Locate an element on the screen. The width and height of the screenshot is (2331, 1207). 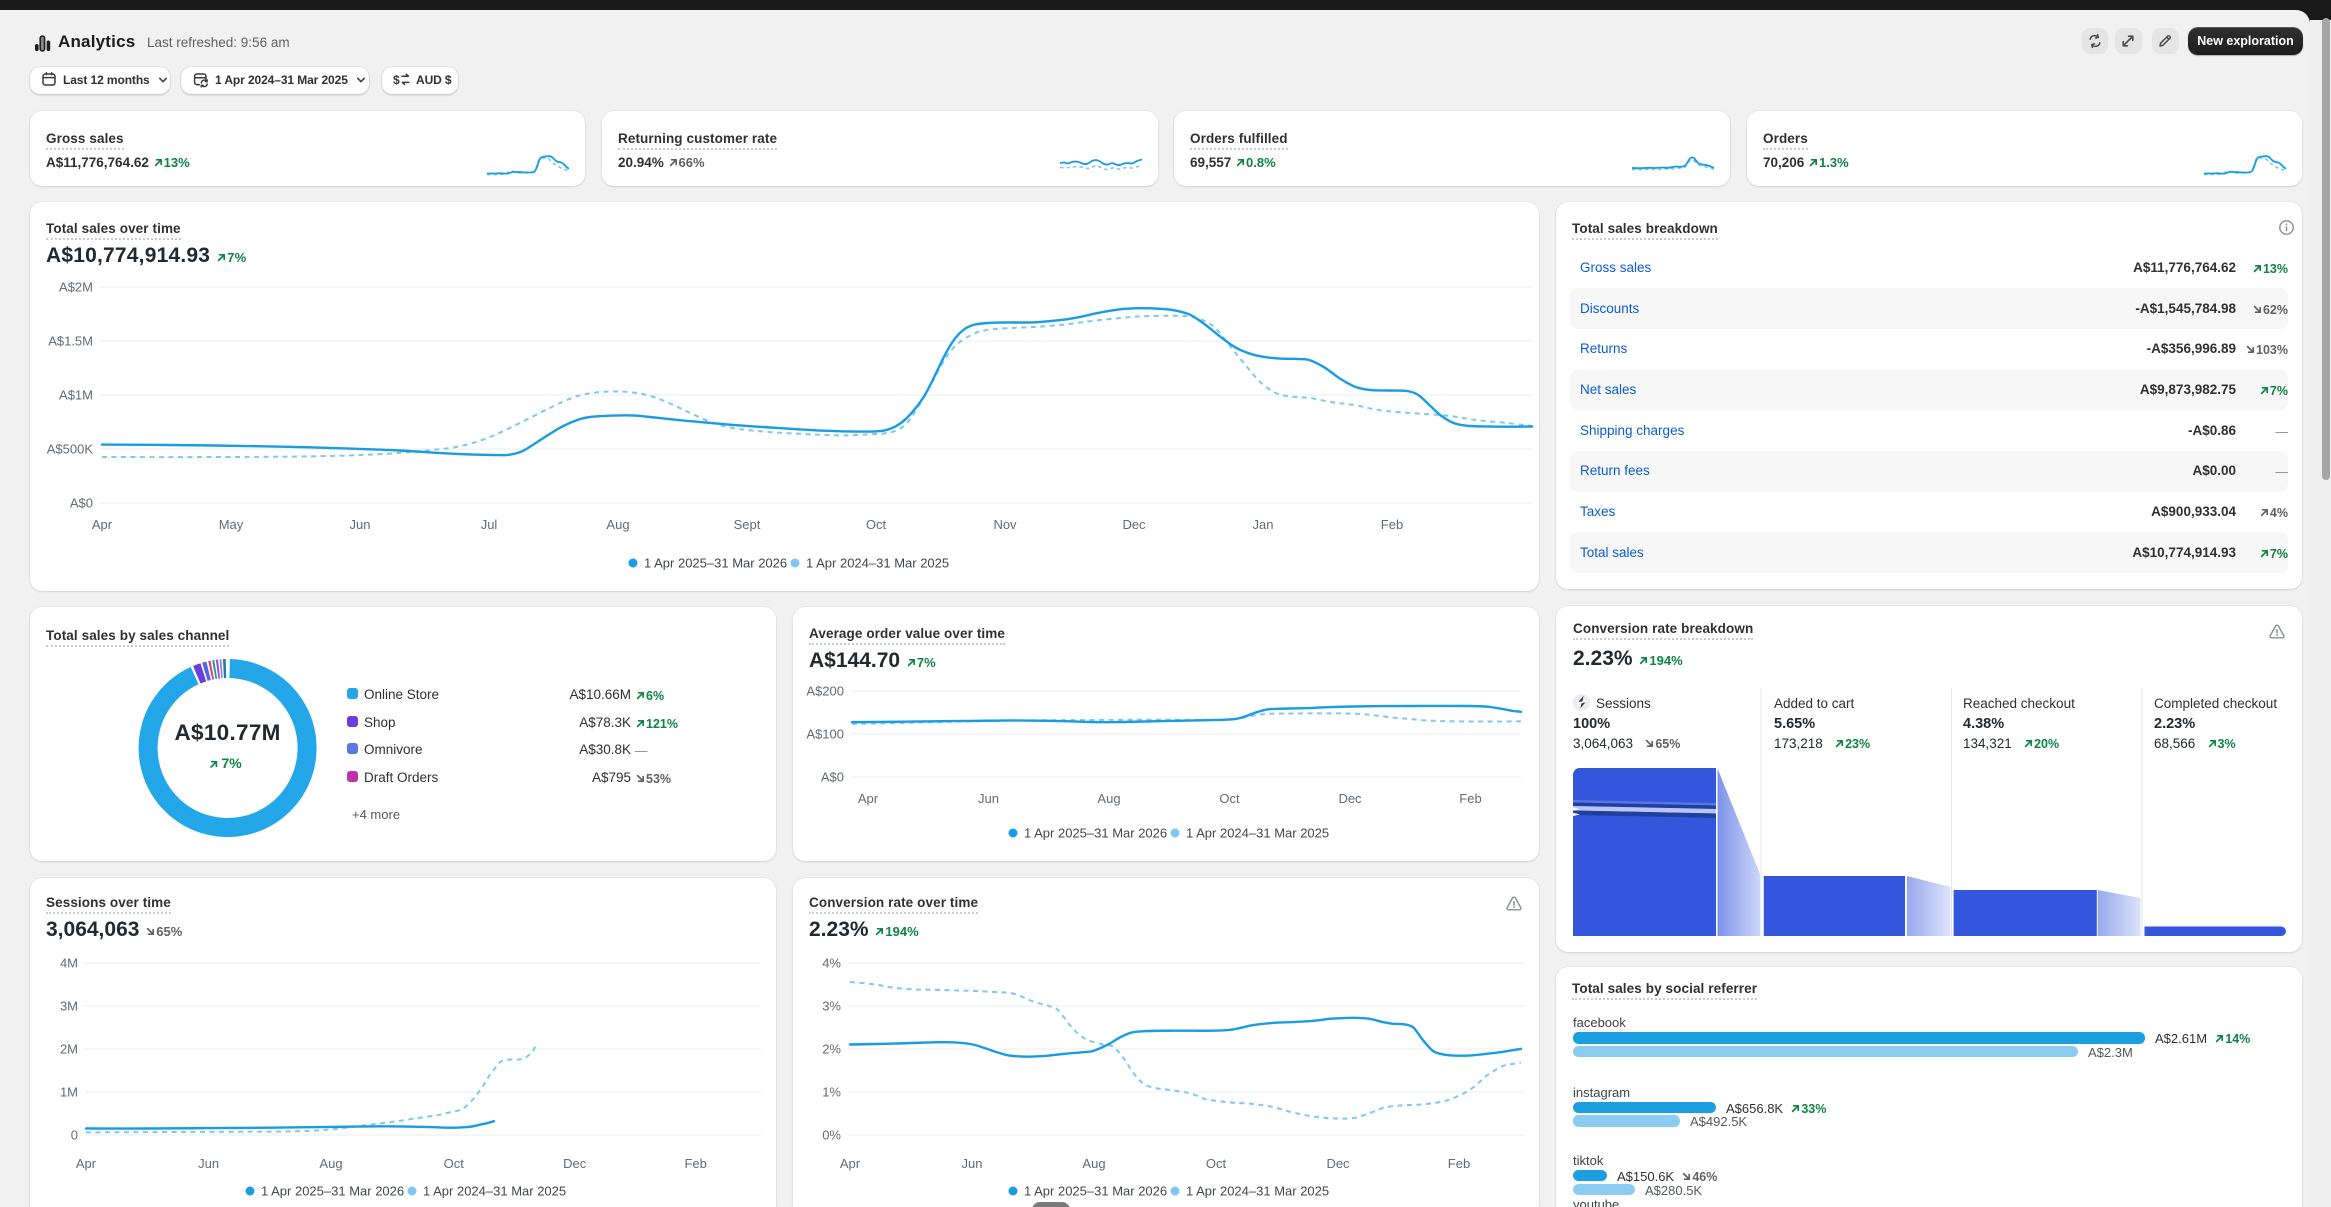
svg-text: 2M is located at coordinates (69, 1049).